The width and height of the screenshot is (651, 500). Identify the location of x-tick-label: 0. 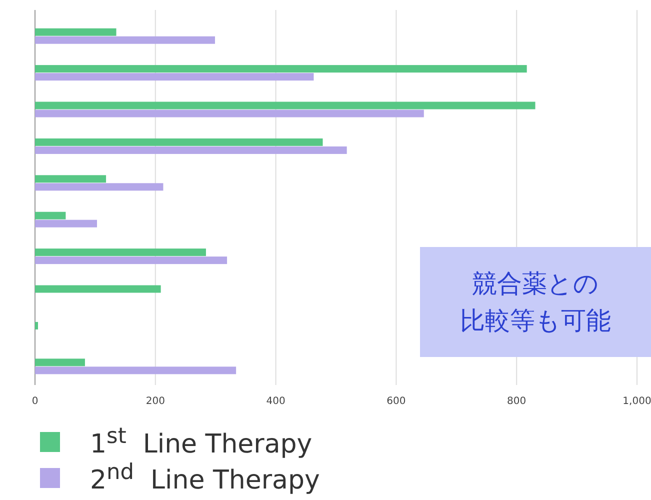
(35, 401).